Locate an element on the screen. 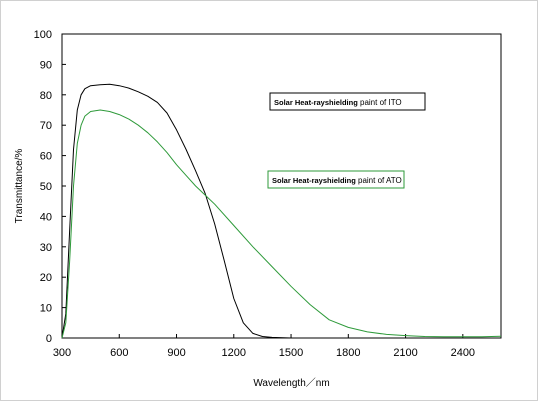 Image resolution: width=538 pixels, height=401 pixels. annotation-box-ito is located at coordinates (347, 101).